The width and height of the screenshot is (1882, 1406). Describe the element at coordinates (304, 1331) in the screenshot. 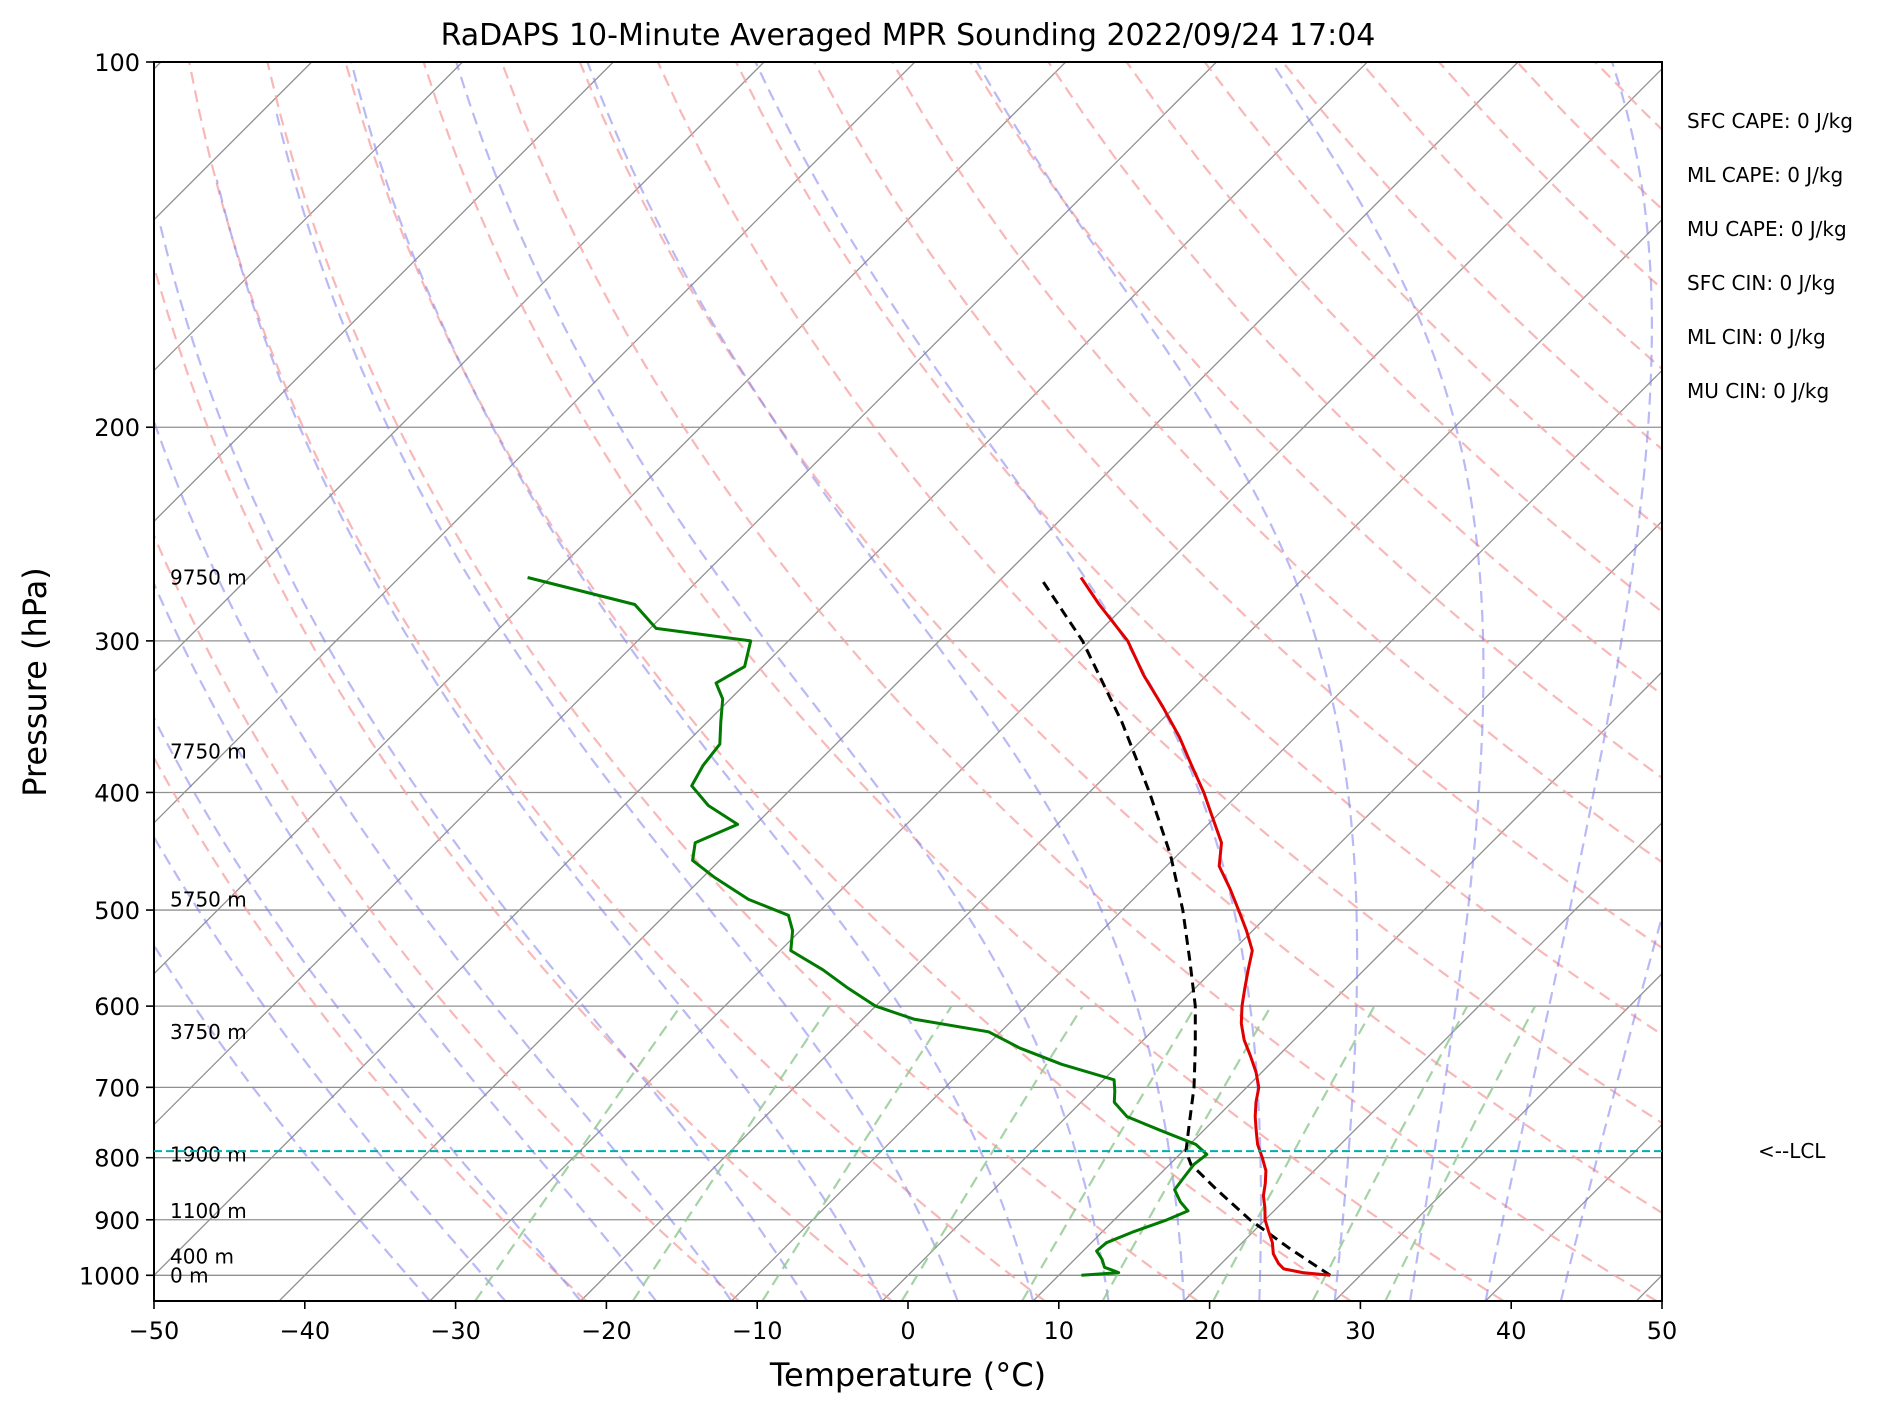

I see `x-tick-label: −40` at that location.